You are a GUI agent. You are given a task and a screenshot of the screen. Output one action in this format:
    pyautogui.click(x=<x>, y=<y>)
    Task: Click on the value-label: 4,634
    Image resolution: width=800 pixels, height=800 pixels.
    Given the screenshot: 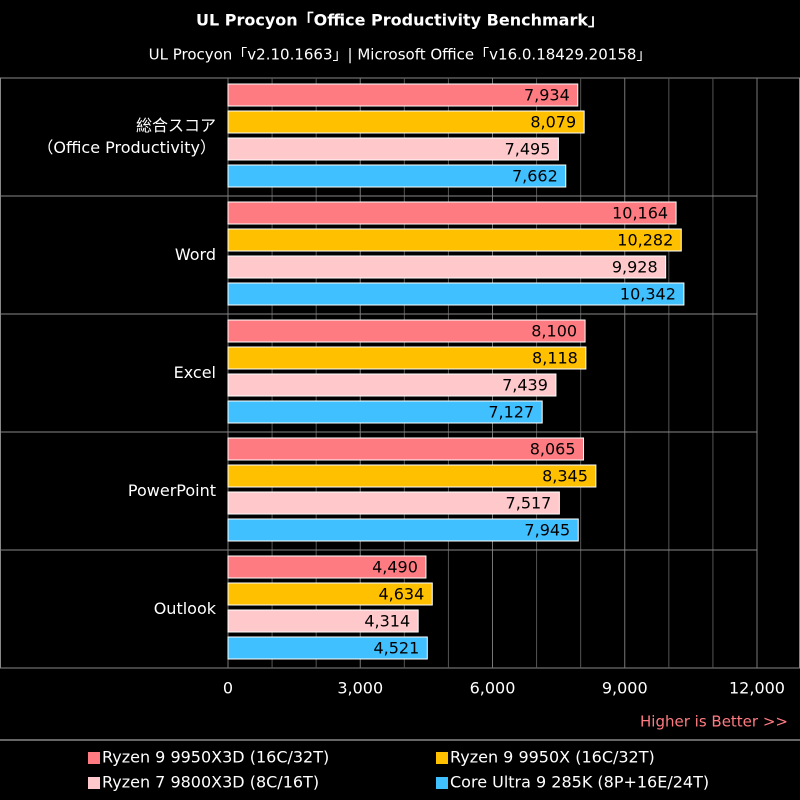 What is the action you would take?
    pyautogui.click(x=401, y=594)
    